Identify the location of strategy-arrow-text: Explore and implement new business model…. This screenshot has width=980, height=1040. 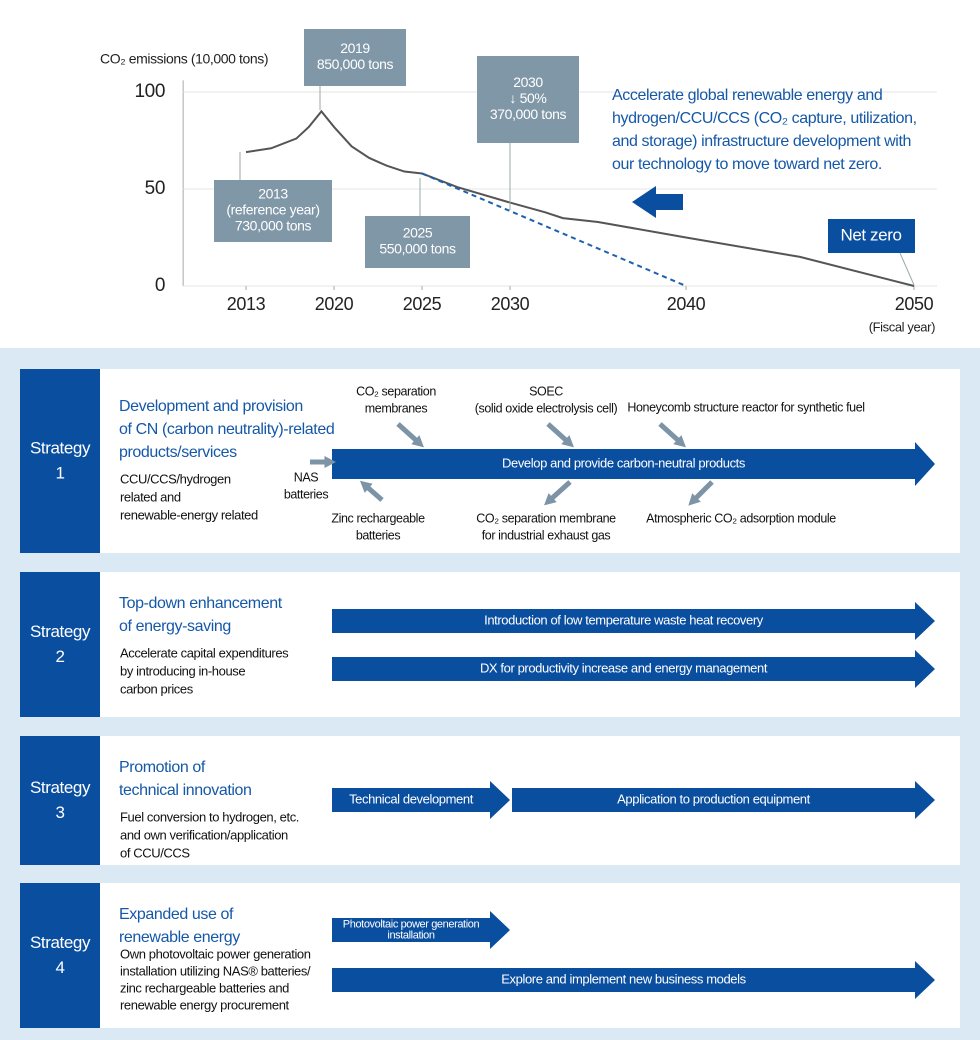
(623, 978).